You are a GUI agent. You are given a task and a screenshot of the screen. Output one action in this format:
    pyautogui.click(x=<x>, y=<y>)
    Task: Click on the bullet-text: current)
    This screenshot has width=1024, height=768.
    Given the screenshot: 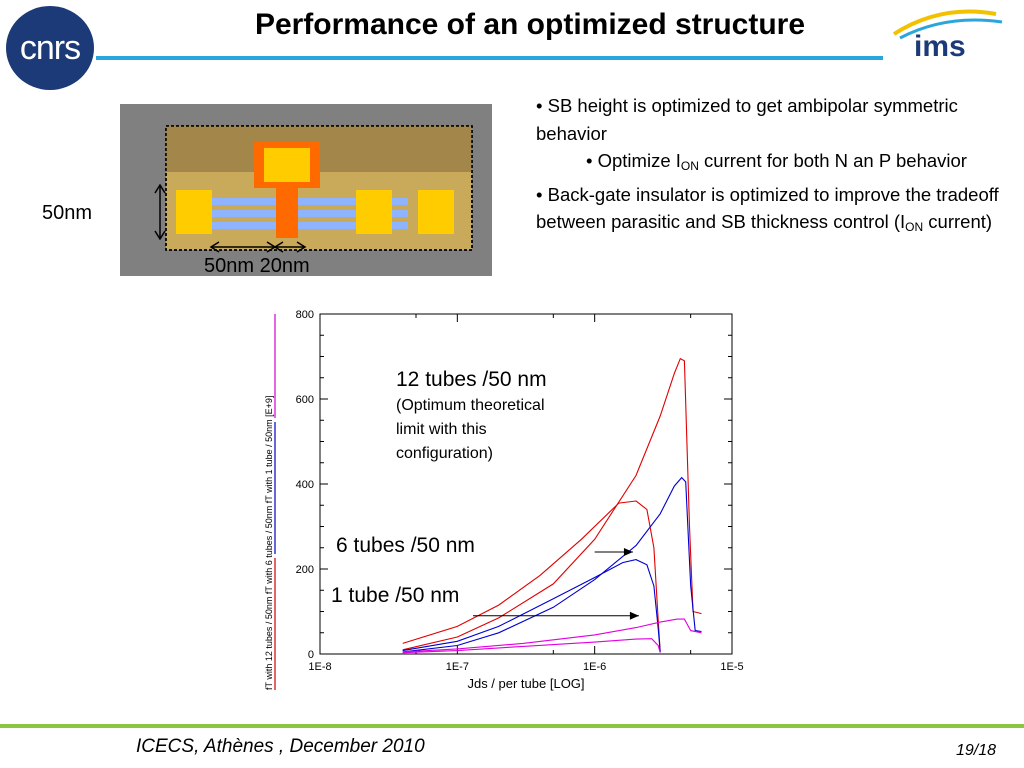 What is the action you would take?
    pyautogui.click(x=958, y=221)
    